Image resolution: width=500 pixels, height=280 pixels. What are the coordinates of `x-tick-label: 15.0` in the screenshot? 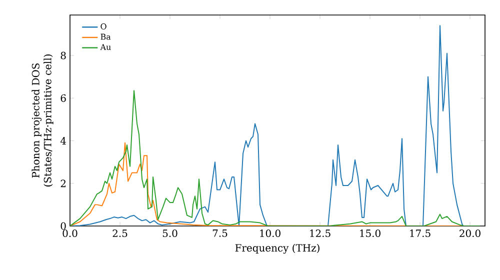 It's located at (370, 234).